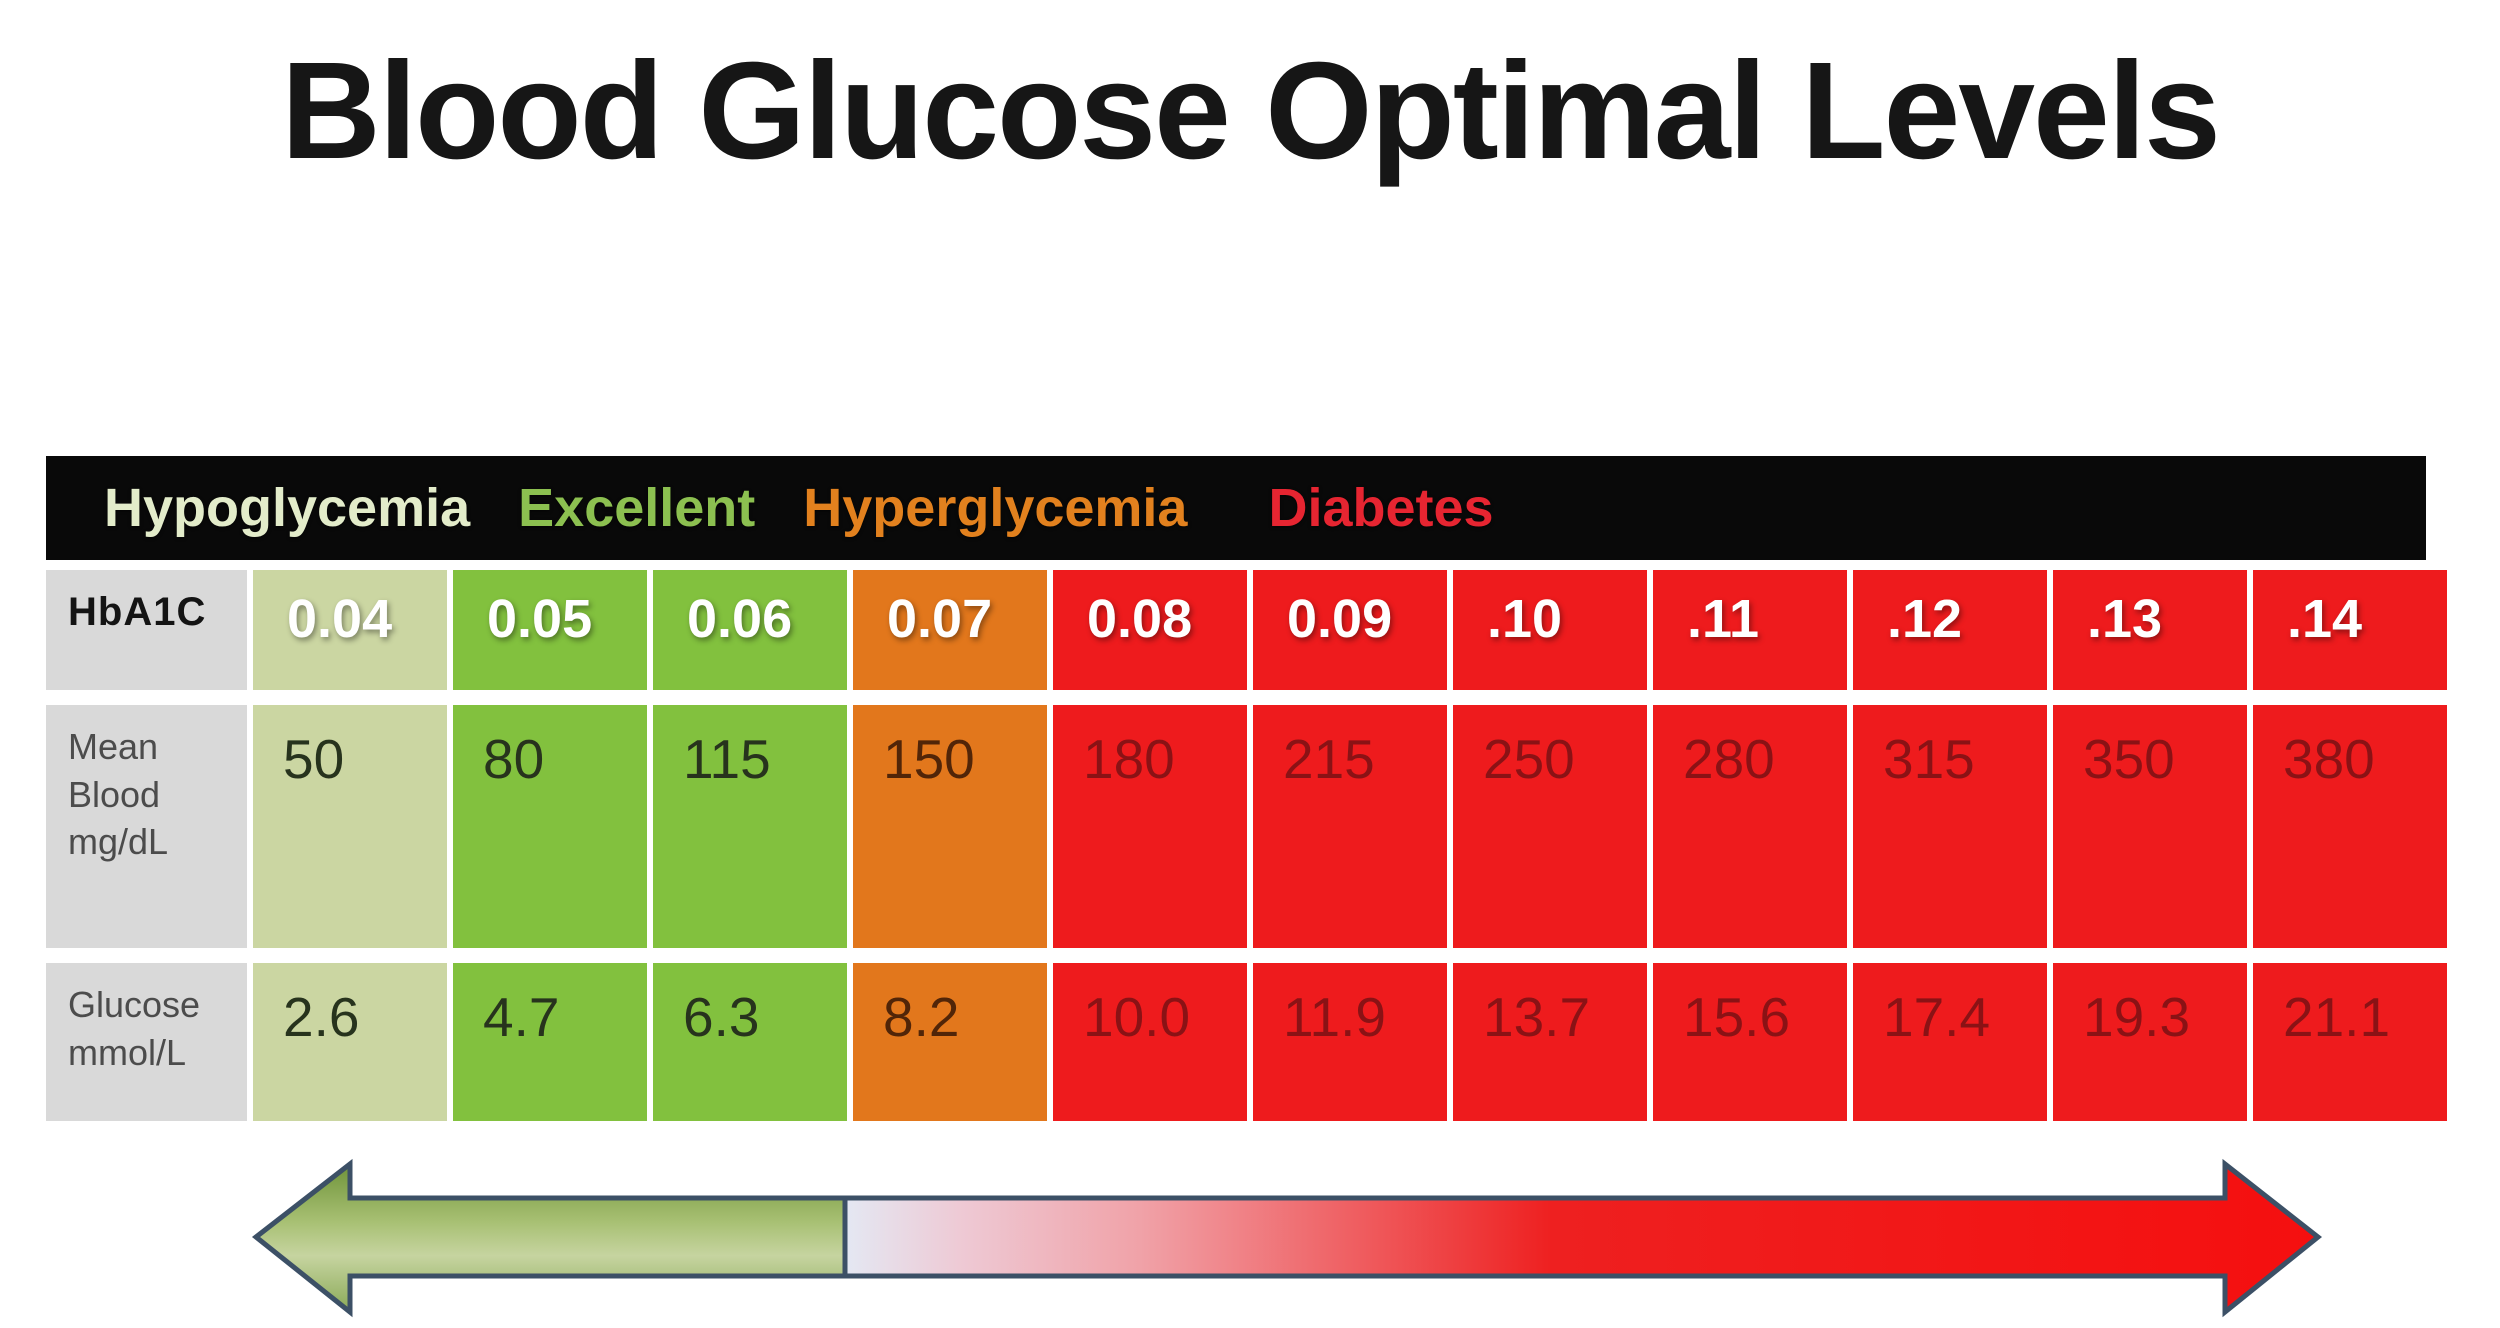 The width and height of the screenshot is (2500, 1328). What do you see at coordinates (1750, 1042) in the screenshot?
I see `table-cell: 15.6` at bounding box center [1750, 1042].